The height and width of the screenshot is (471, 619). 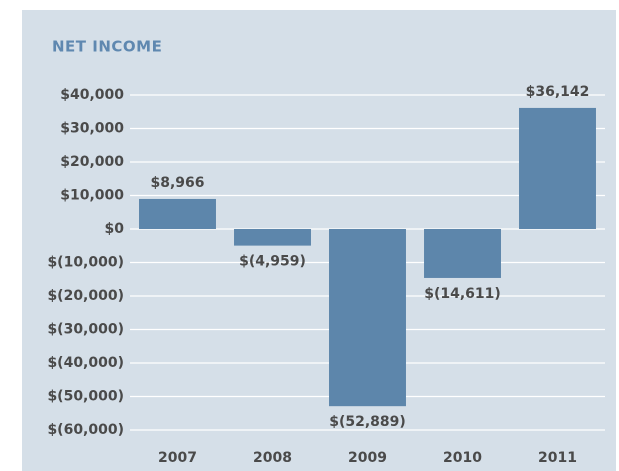 What do you see at coordinates (367, 422) in the screenshot?
I see `data-label: $(52,889)` at bounding box center [367, 422].